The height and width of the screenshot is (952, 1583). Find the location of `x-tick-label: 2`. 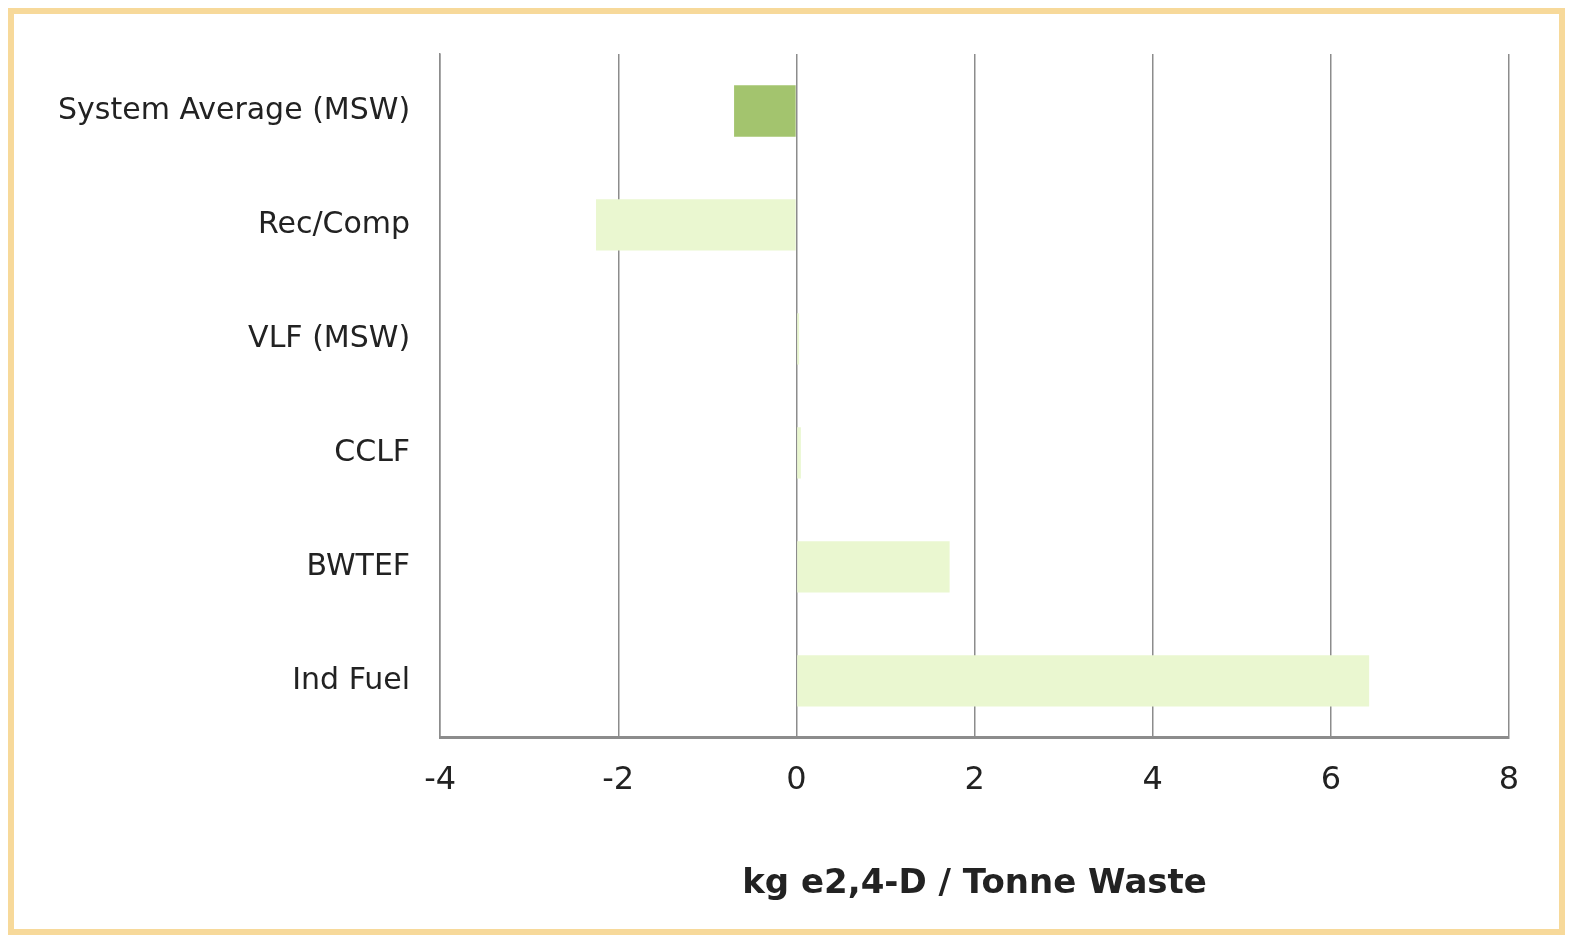

x-tick-label: 2 is located at coordinates (974, 778).